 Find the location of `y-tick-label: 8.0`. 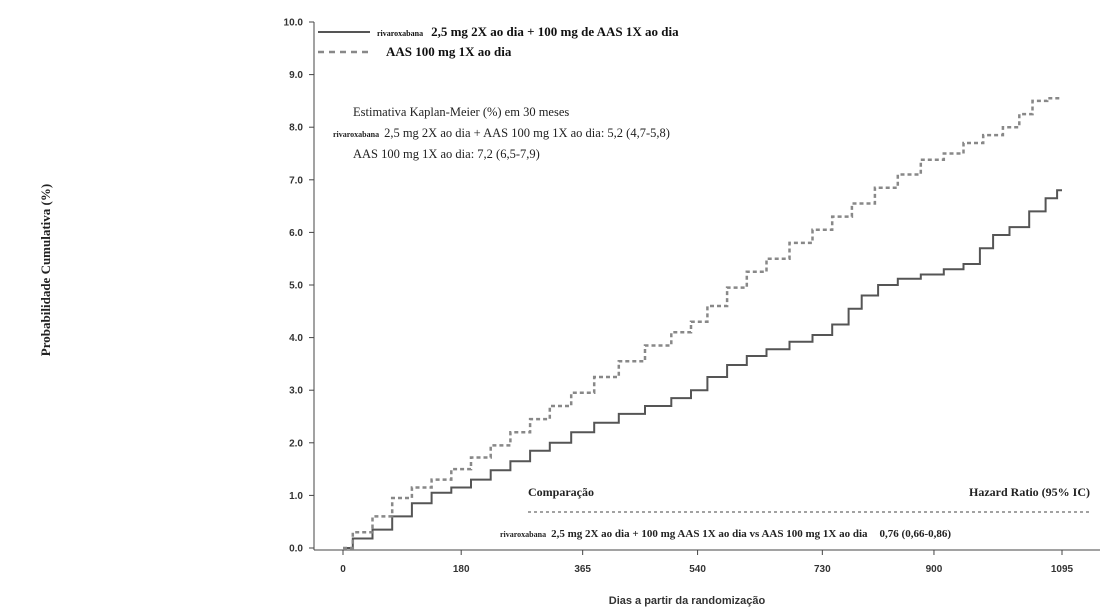

y-tick-label: 8.0 is located at coordinates (296, 128).